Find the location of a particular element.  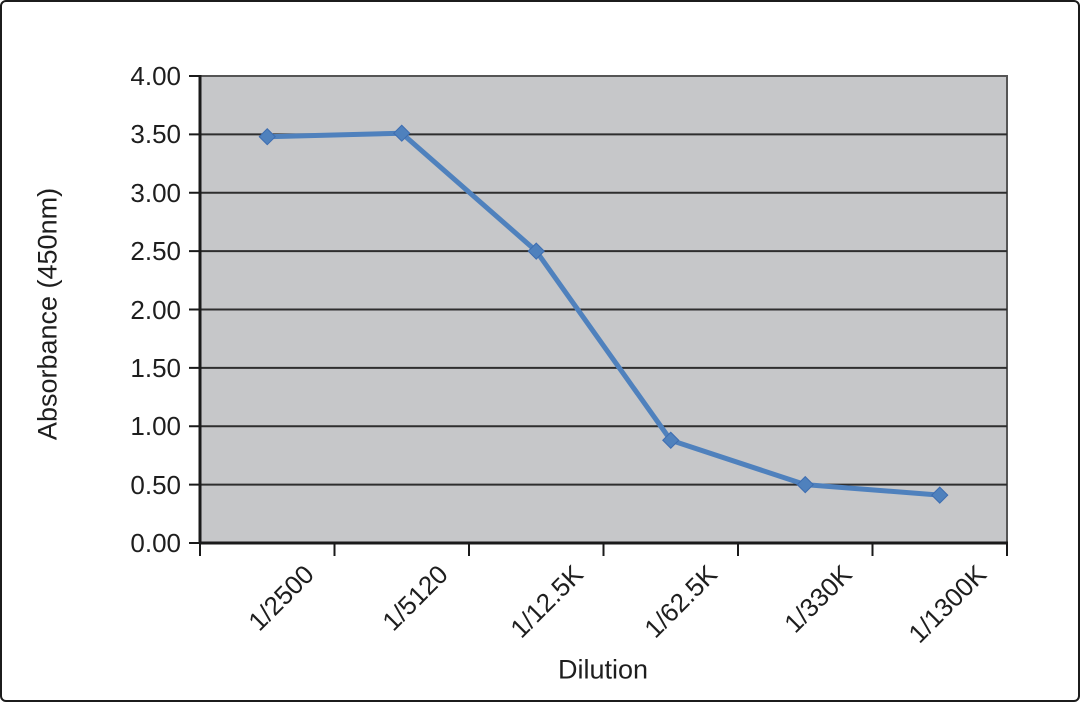

y-tick-label: 4.00 is located at coordinates (155, 76).